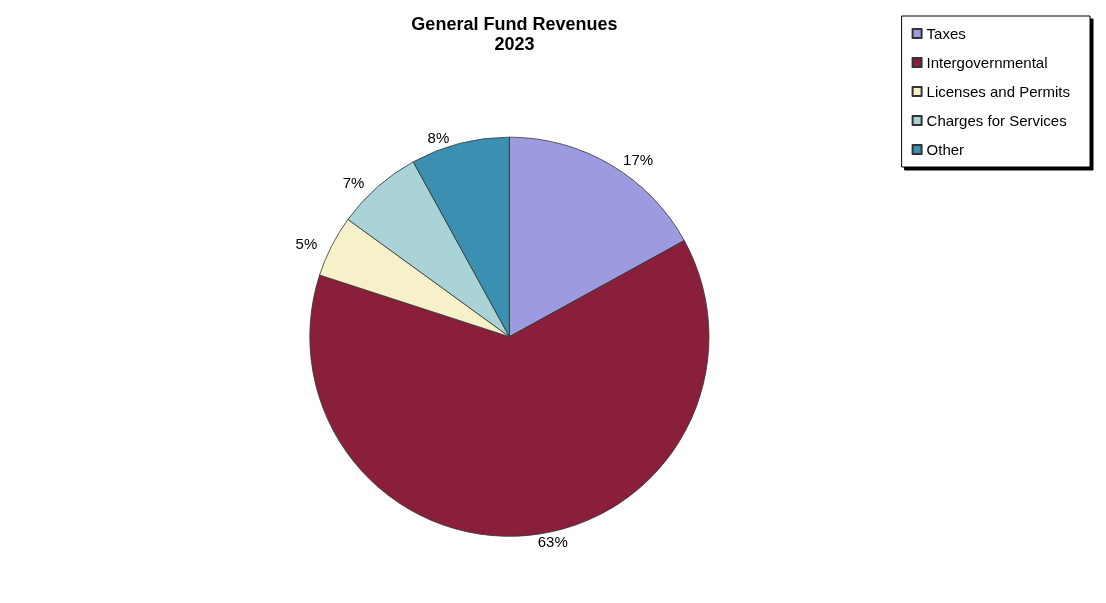 This screenshot has width=1106, height=603. What do you see at coordinates (306, 243) in the screenshot?
I see `data-label: 5%` at bounding box center [306, 243].